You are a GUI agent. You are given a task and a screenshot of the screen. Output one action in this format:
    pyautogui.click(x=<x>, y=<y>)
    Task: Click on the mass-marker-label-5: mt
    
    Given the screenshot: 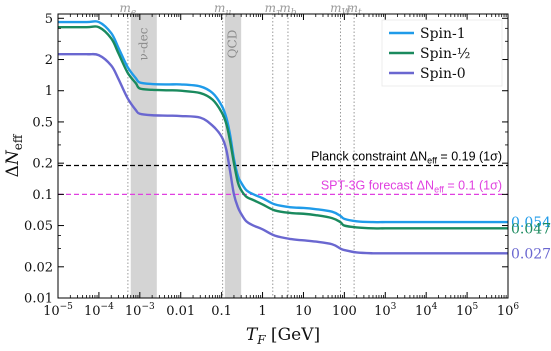 What is the action you would take?
    pyautogui.click(x=354, y=9)
    